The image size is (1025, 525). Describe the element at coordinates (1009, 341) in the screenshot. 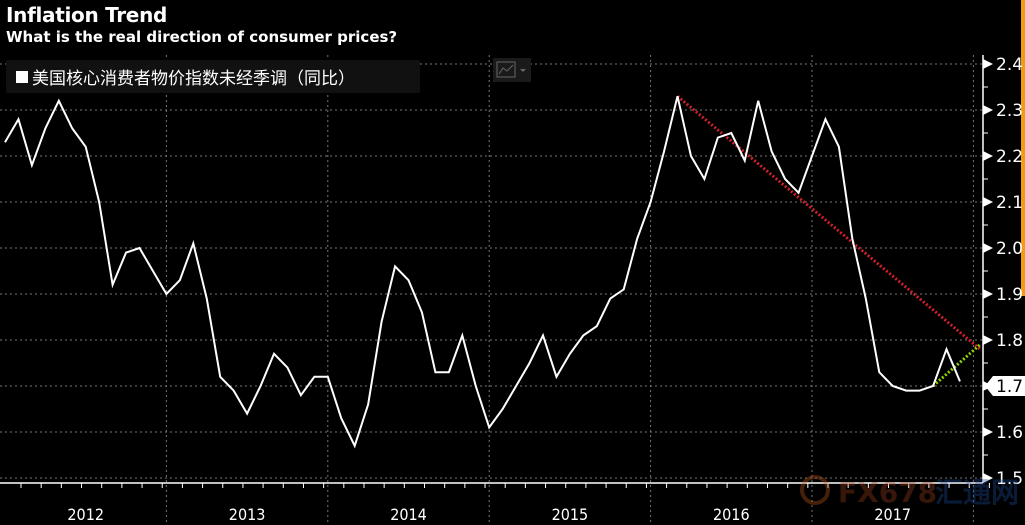

I see `y-tick-label: 1.8` at that location.